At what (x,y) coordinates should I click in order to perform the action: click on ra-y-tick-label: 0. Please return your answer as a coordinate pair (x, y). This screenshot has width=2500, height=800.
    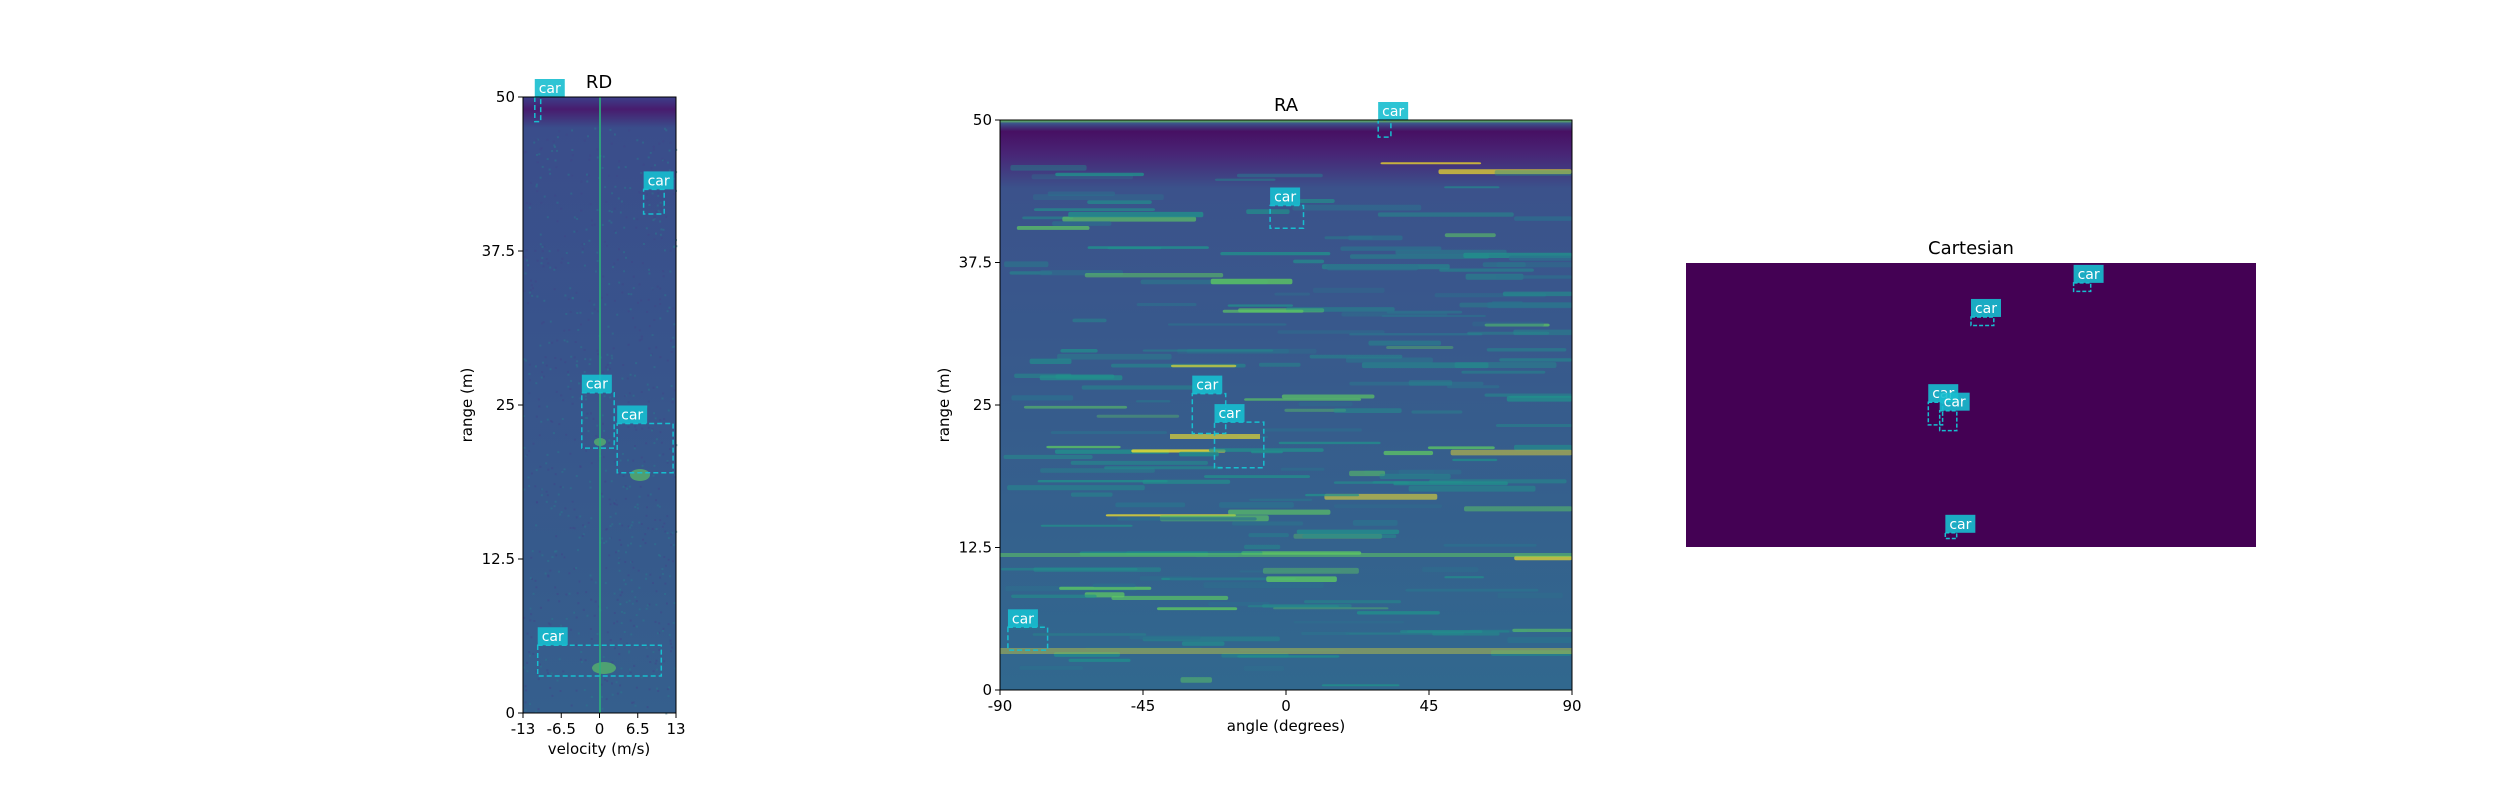
    Looking at the image, I should click on (987, 690).